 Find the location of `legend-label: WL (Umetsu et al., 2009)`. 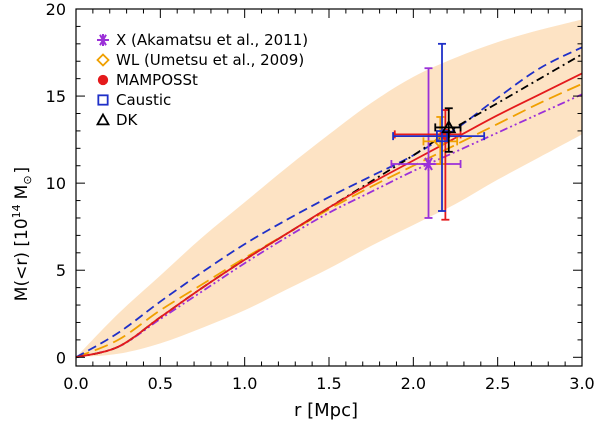

legend-label: WL (Umetsu et al., 2009) is located at coordinates (210, 60).